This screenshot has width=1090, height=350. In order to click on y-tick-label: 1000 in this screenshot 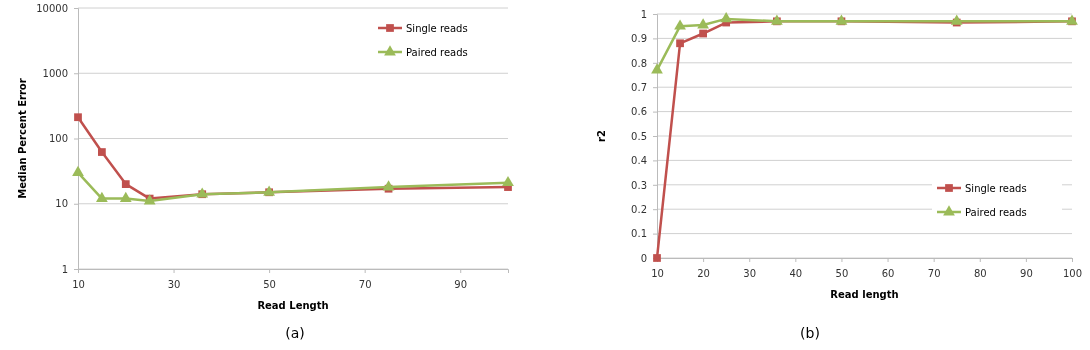, I will do `click(55, 73)`.